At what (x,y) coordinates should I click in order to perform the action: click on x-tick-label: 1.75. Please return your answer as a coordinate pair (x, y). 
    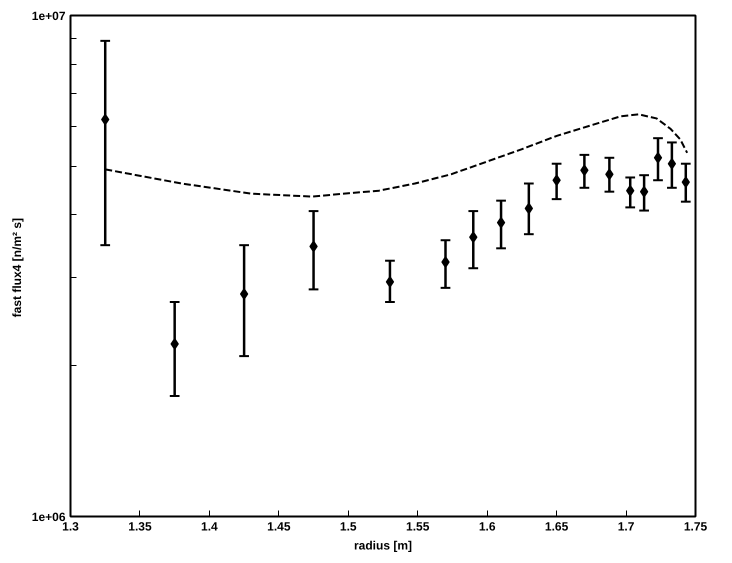
    Looking at the image, I should click on (696, 527).